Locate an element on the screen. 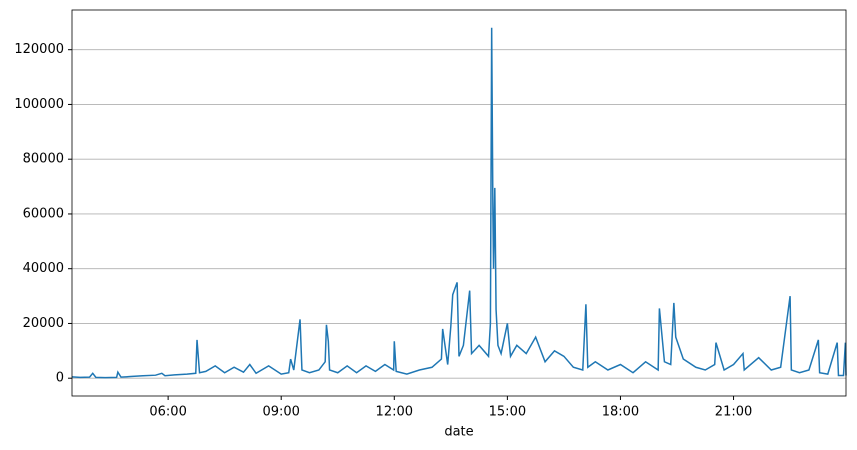 The image size is (857, 450). x-tick-label: 15:00 is located at coordinates (507, 412).